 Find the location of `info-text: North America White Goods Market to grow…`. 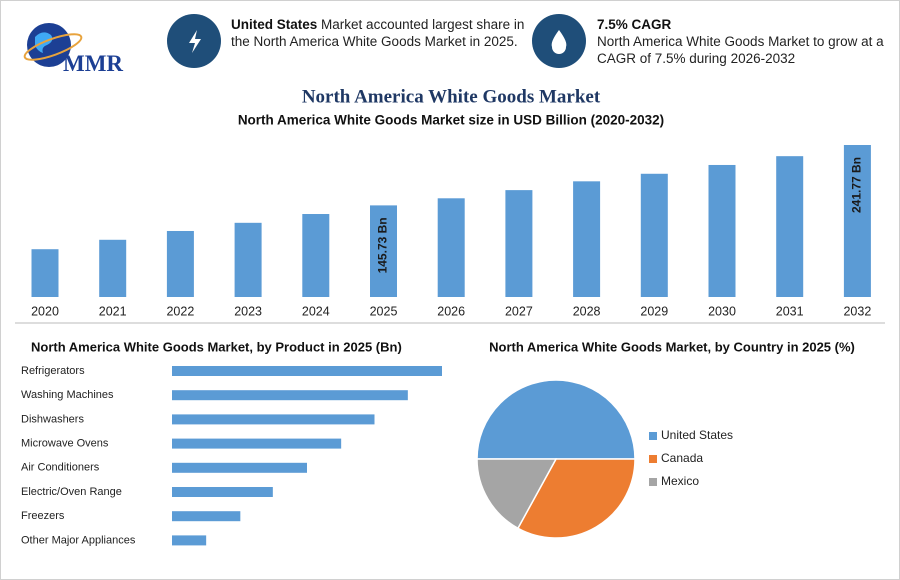

info-text: North America White Goods Market to grow… is located at coordinates (740, 50).